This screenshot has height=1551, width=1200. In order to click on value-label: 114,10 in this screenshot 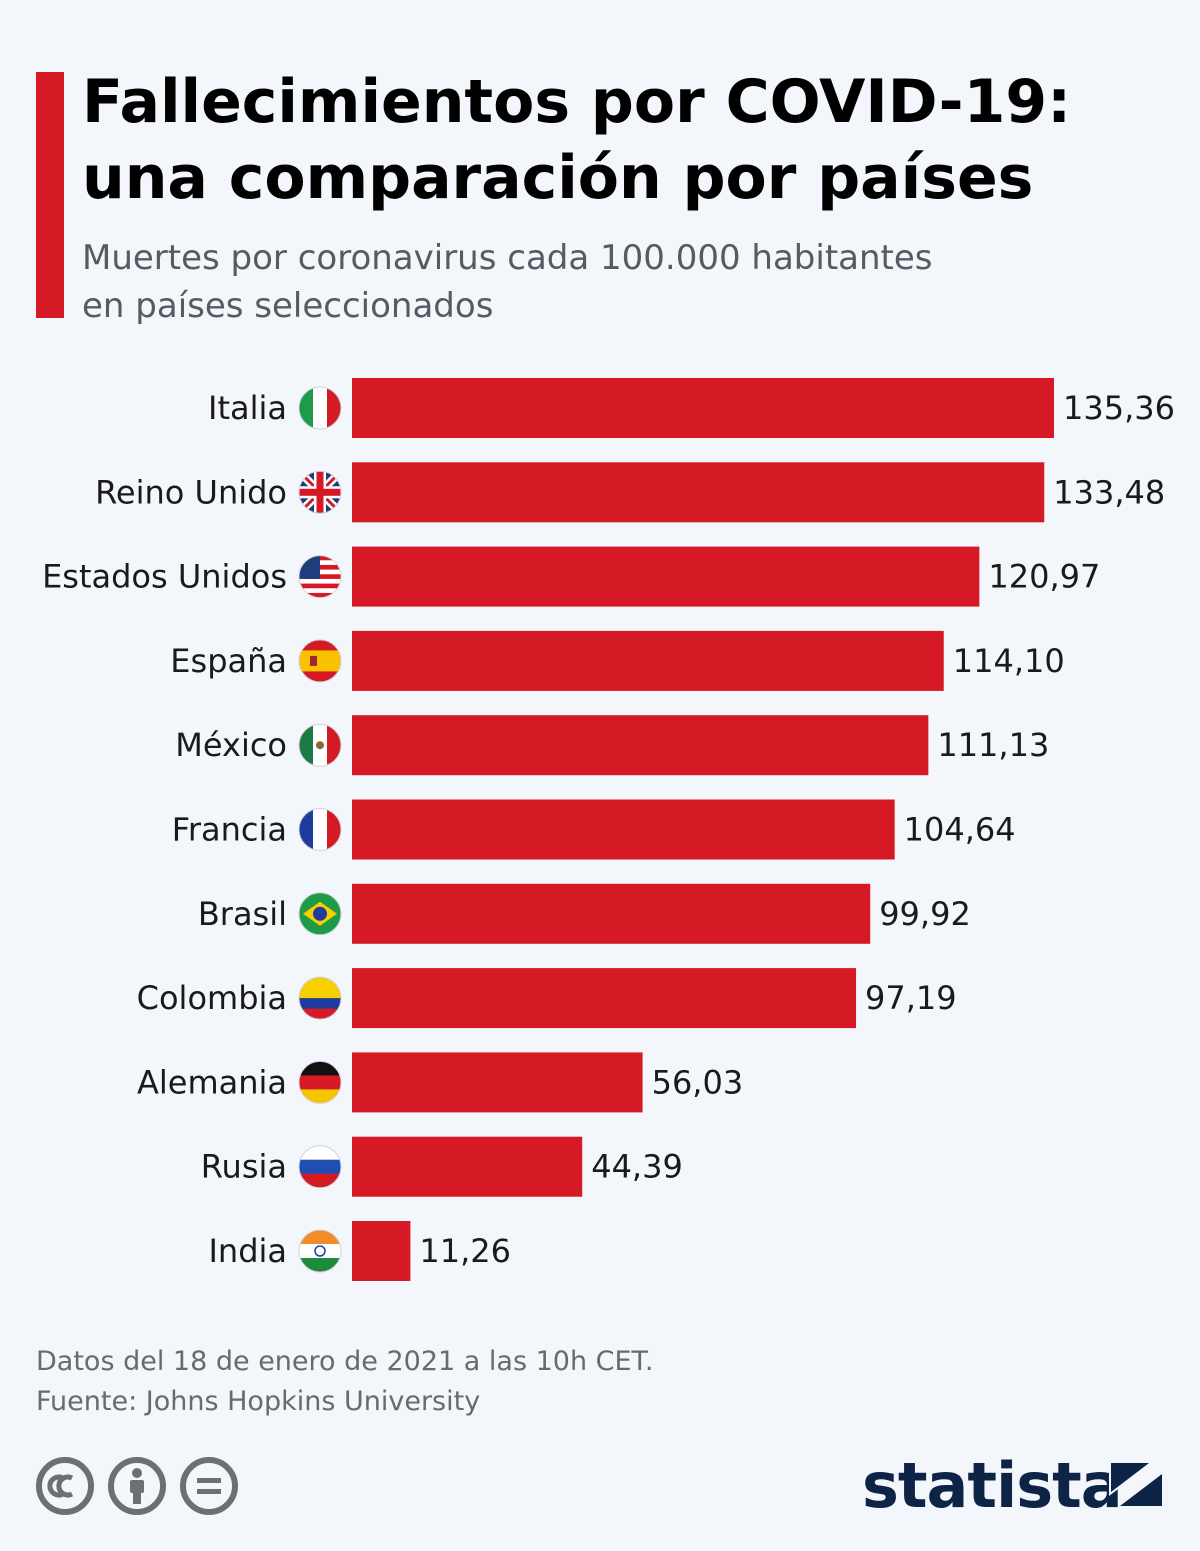, I will do `click(1009, 661)`.